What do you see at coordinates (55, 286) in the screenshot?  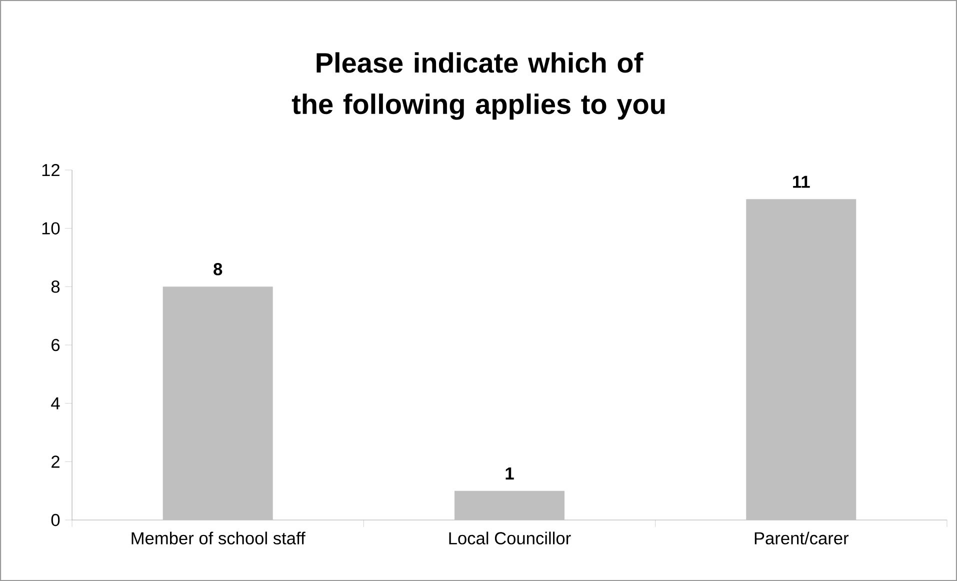 I see `y-tick-label: 8` at bounding box center [55, 286].